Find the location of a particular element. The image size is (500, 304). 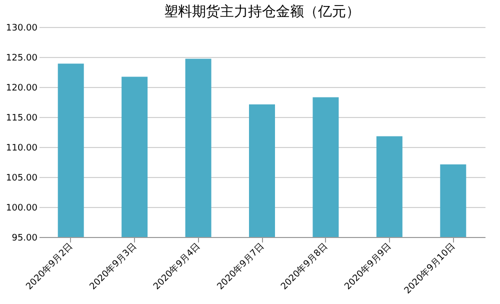

y-tick-label: 115.00 is located at coordinates (22, 119).